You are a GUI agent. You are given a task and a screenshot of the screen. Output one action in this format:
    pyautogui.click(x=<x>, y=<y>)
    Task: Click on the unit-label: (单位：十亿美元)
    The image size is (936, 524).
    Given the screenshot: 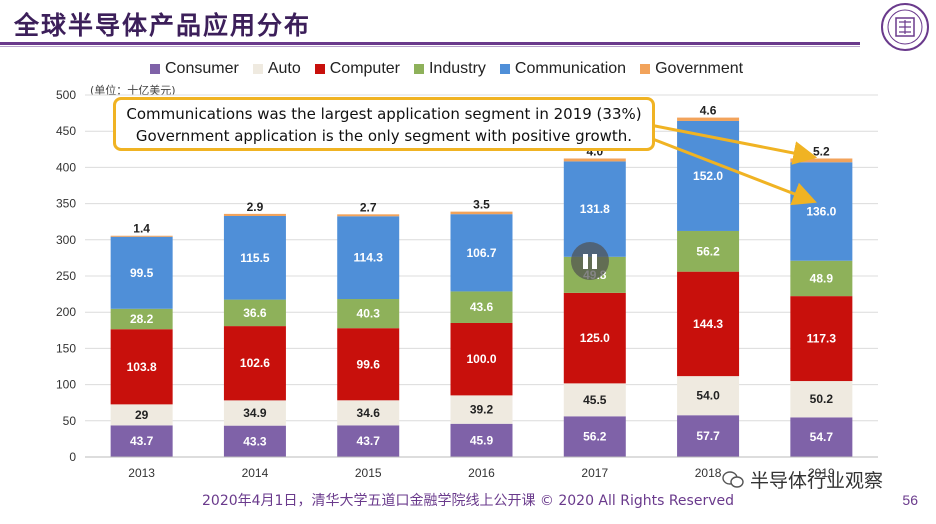 What is the action you would take?
    pyautogui.click(x=133, y=90)
    